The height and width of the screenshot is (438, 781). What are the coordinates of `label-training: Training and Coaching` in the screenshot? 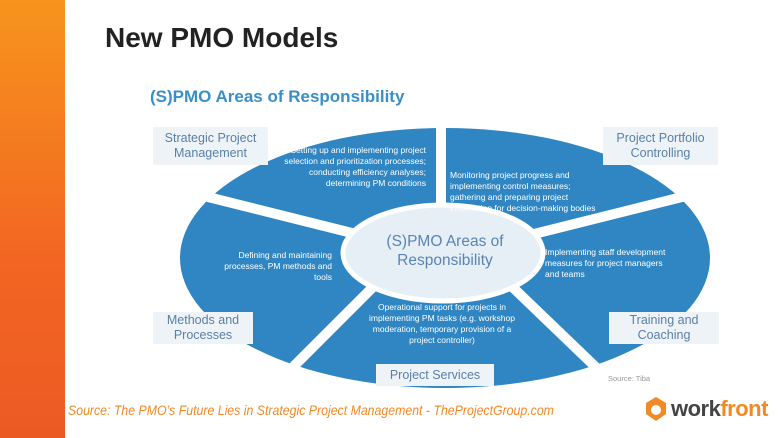 It's located at (664, 328).